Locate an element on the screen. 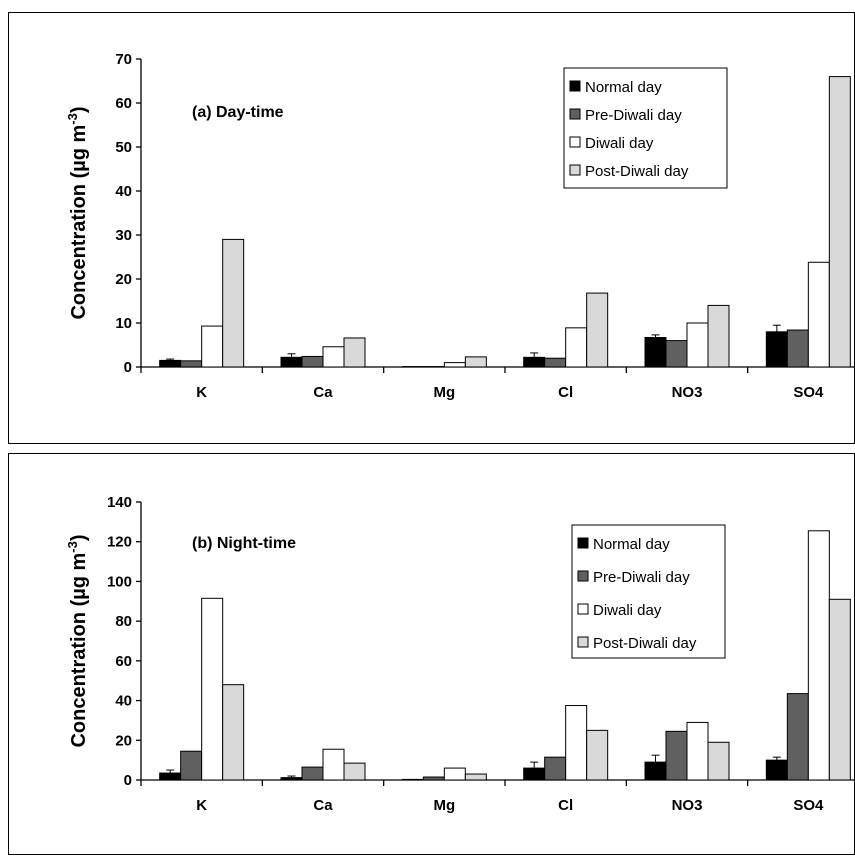 This screenshot has height=858, width=855. chart-title: (b) Night-time is located at coordinates (244, 543).